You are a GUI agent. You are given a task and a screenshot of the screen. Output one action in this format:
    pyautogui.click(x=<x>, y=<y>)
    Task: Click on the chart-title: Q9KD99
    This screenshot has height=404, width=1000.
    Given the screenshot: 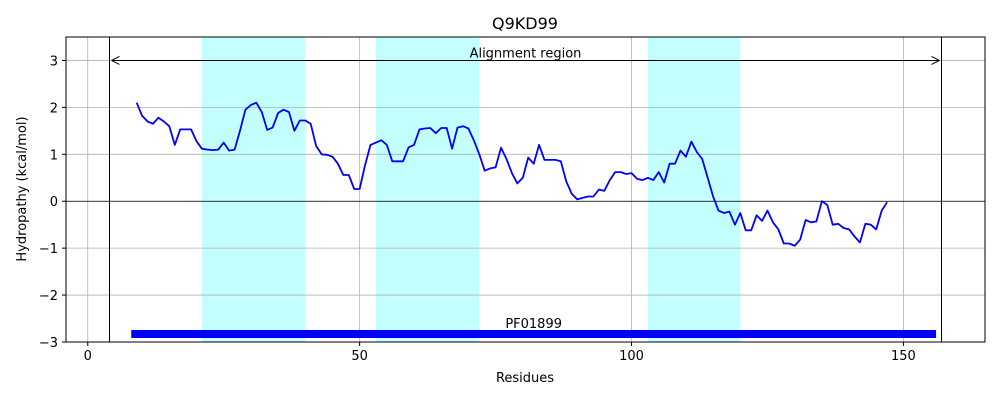 What is the action you would take?
    pyautogui.click(x=525, y=23)
    